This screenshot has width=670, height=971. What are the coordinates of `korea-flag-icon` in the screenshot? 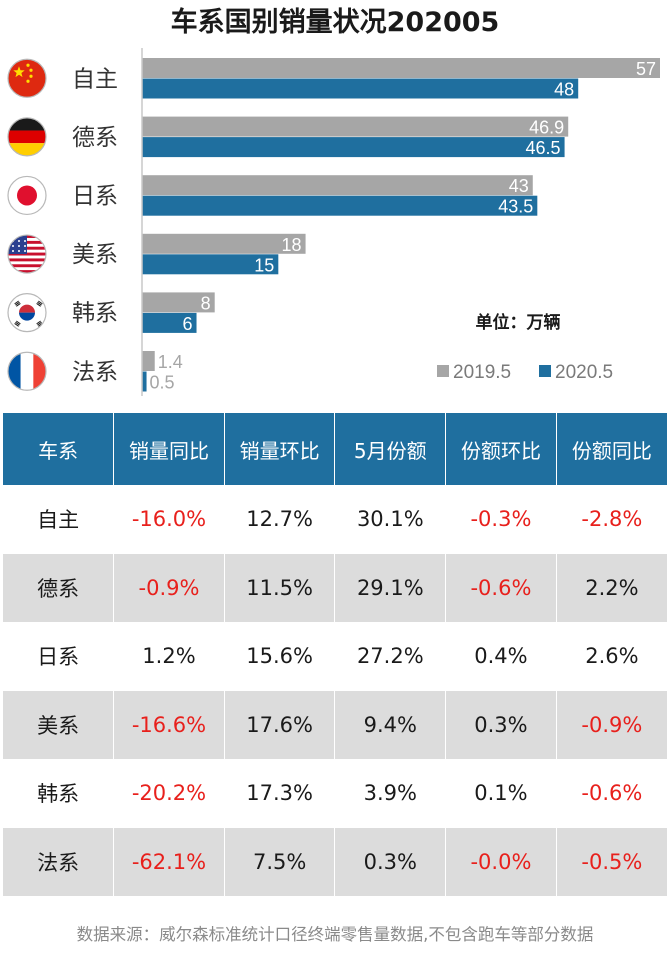 It's located at (27, 313).